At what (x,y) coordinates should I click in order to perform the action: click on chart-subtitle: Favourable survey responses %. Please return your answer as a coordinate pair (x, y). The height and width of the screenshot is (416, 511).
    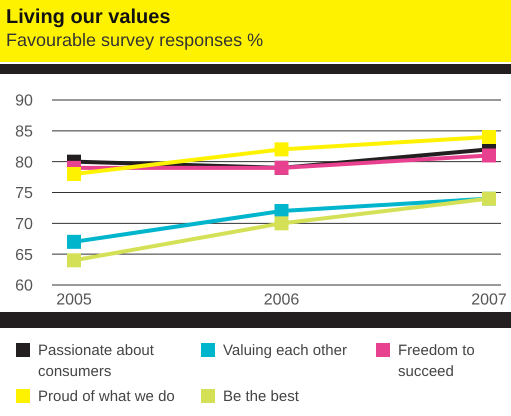
    Looking at the image, I should click on (135, 40).